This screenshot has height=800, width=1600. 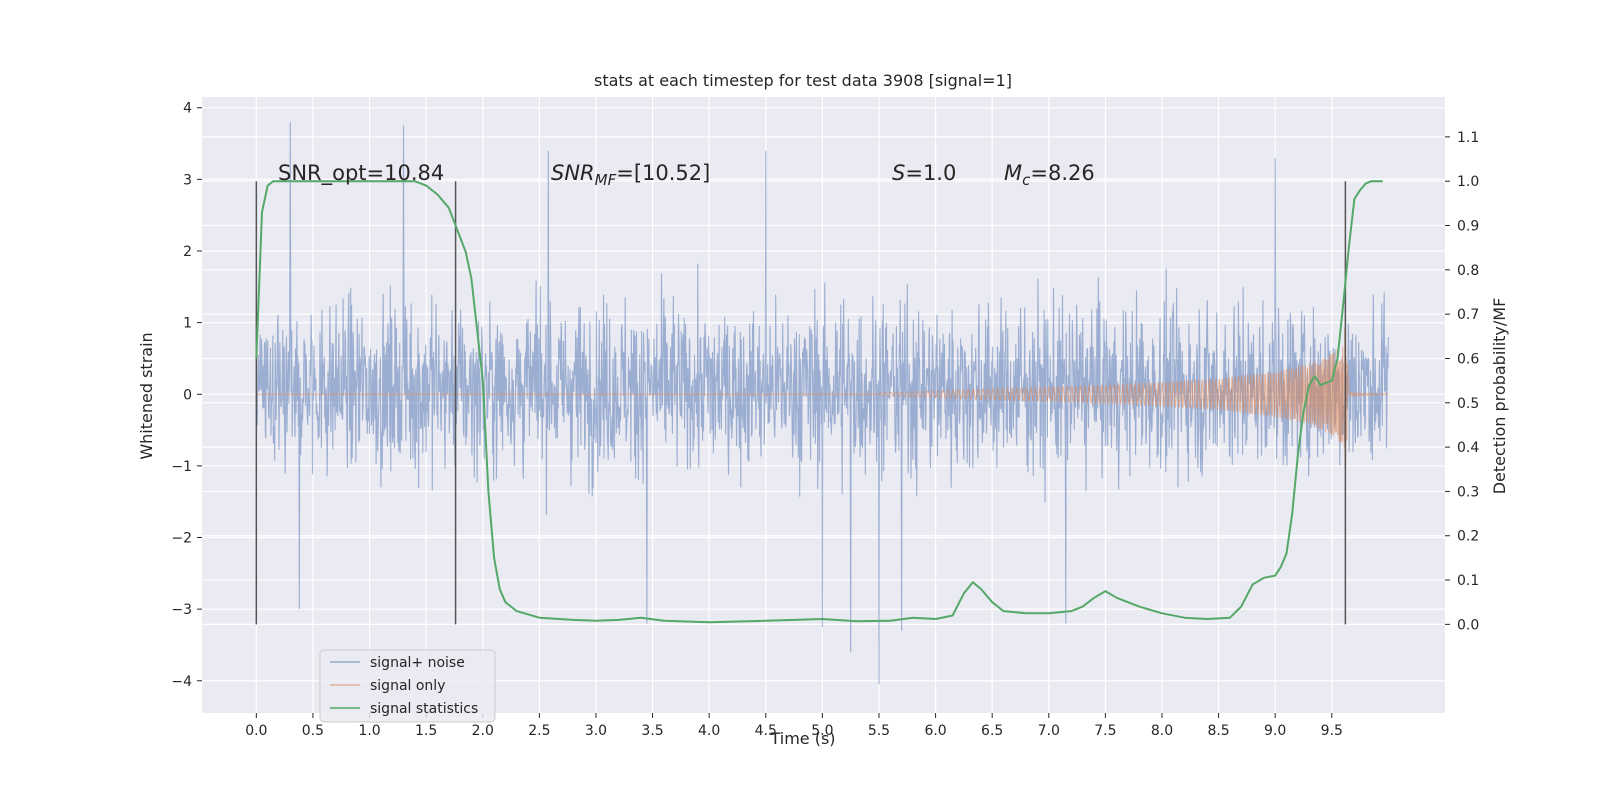 What do you see at coordinates (1462, 381) in the screenshot?
I see `y2-axis-ticks: 1.1 1.0 0.9 0.8 0.7 0.6 0.5 0.4 0.3 0.2 0.1 0.0` at bounding box center [1462, 381].